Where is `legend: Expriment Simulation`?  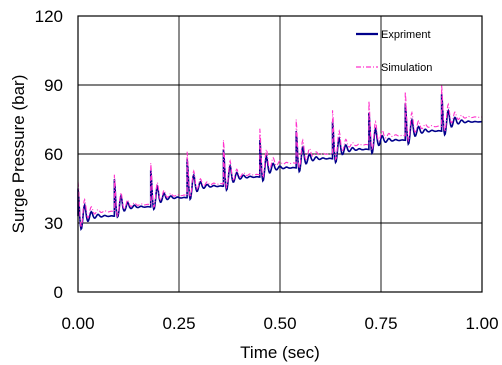 legend: Expriment Simulation is located at coordinates (394, 51).